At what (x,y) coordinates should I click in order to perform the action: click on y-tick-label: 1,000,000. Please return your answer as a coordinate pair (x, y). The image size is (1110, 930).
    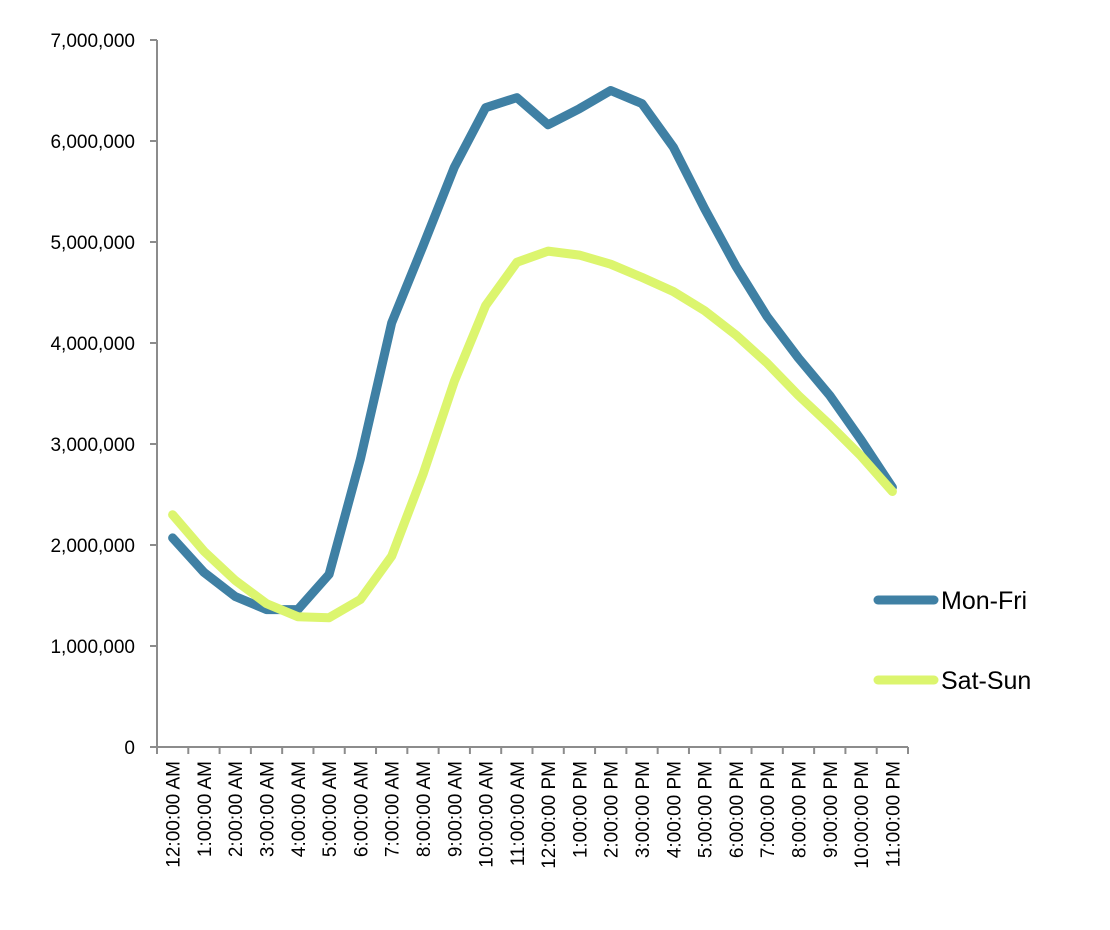
    Looking at the image, I should click on (92, 647).